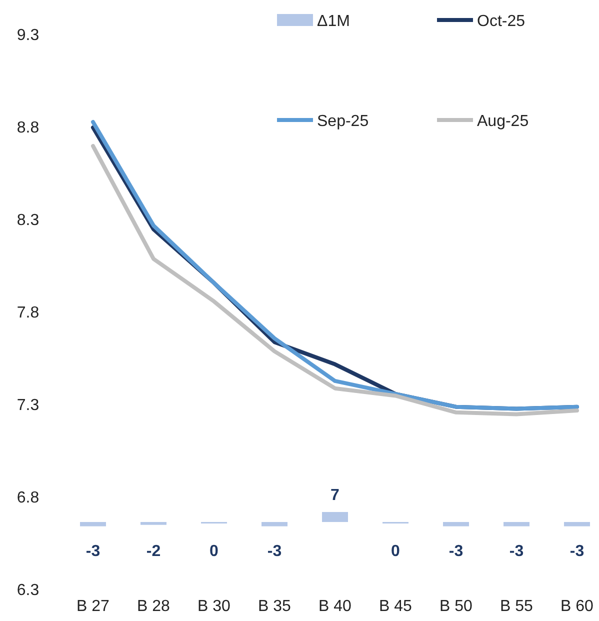  What do you see at coordinates (335, 606) in the screenshot?
I see `x-tick-label: B 40` at bounding box center [335, 606].